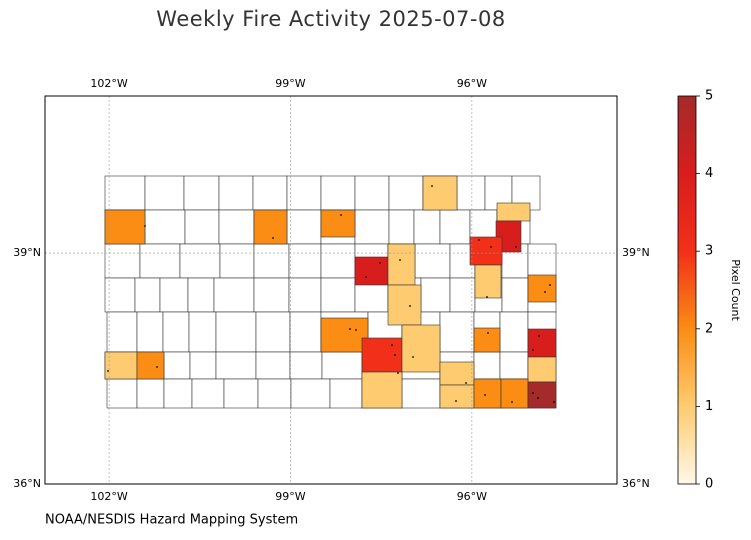  I want to click on colorbar-tick-label: 4, so click(709, 173).